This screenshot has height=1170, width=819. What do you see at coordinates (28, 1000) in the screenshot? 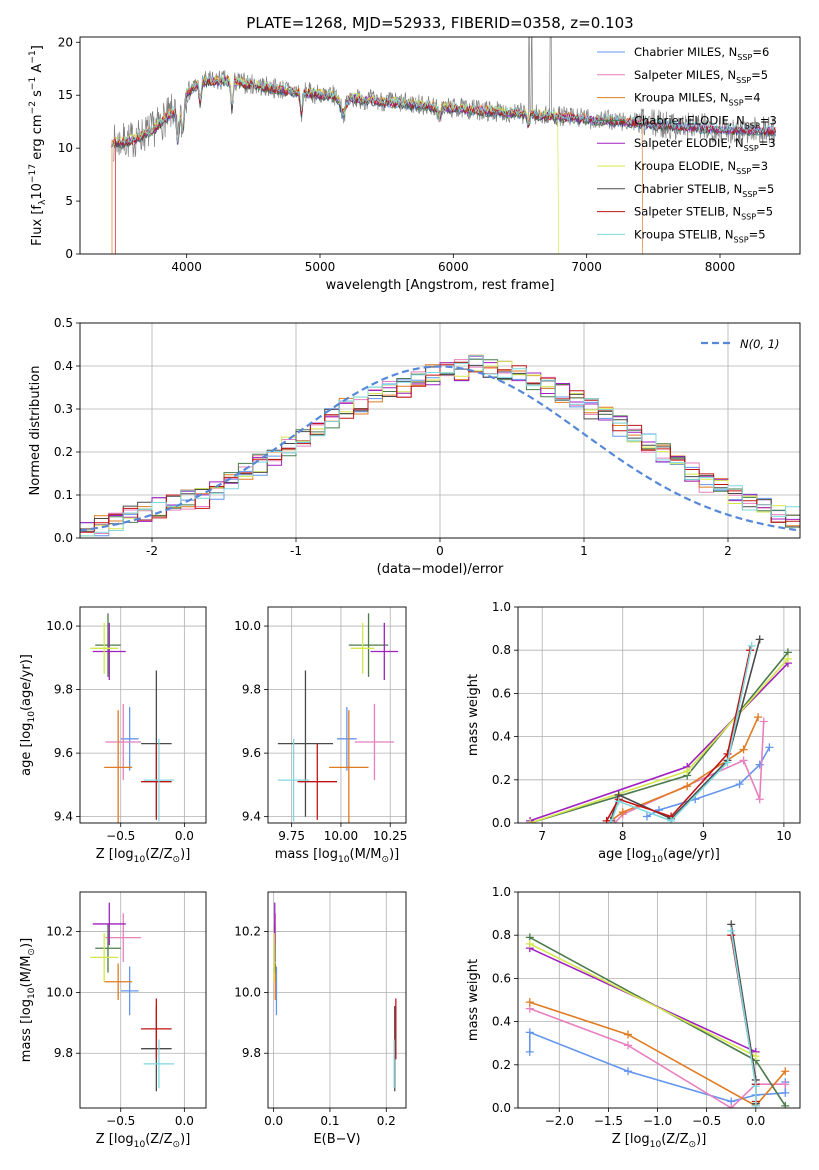
I see `y-axis-label: mass [log10(M/M⊙)]` at bounding box center [28, 1000].